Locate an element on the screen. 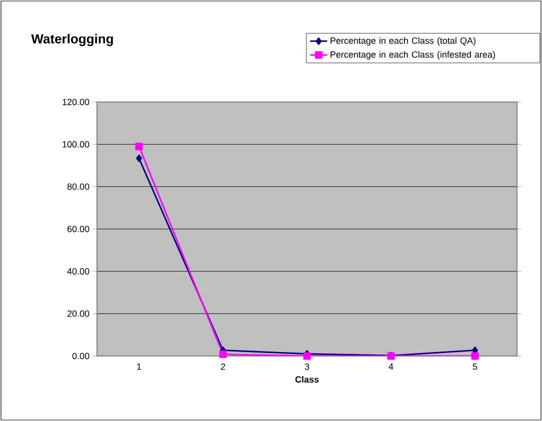 This screenshot has height=421, width=542. legend-label: Percentage in each Class (total QA) is located at coordinates (403, 41).